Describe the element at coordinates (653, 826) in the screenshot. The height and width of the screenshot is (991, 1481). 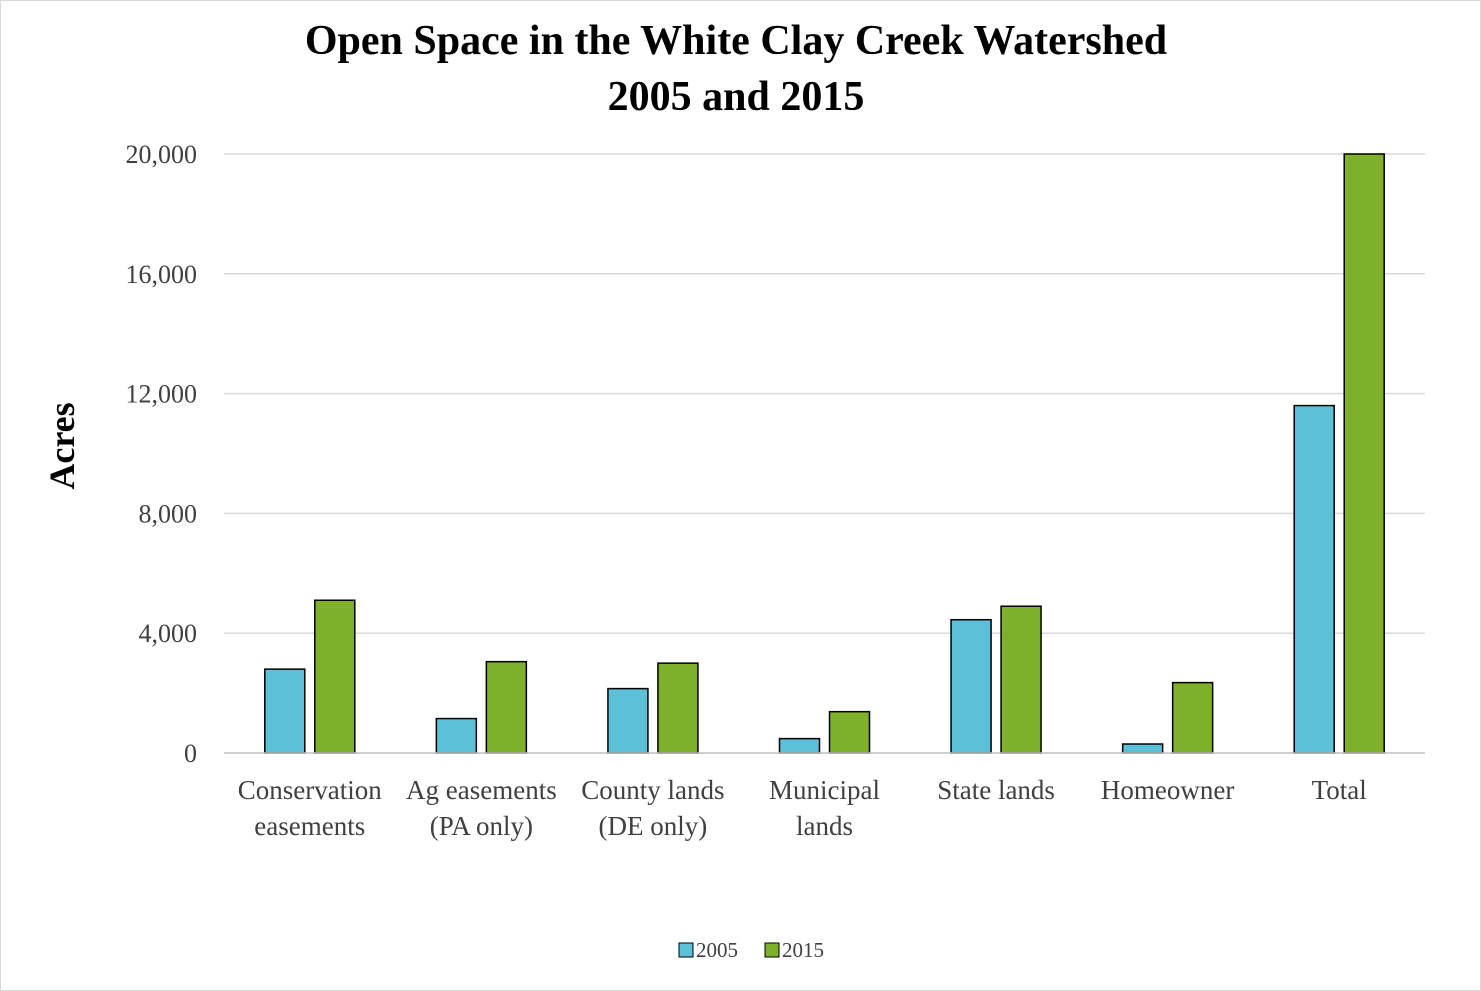
I see `x-category-label: (DE only)` at that location.